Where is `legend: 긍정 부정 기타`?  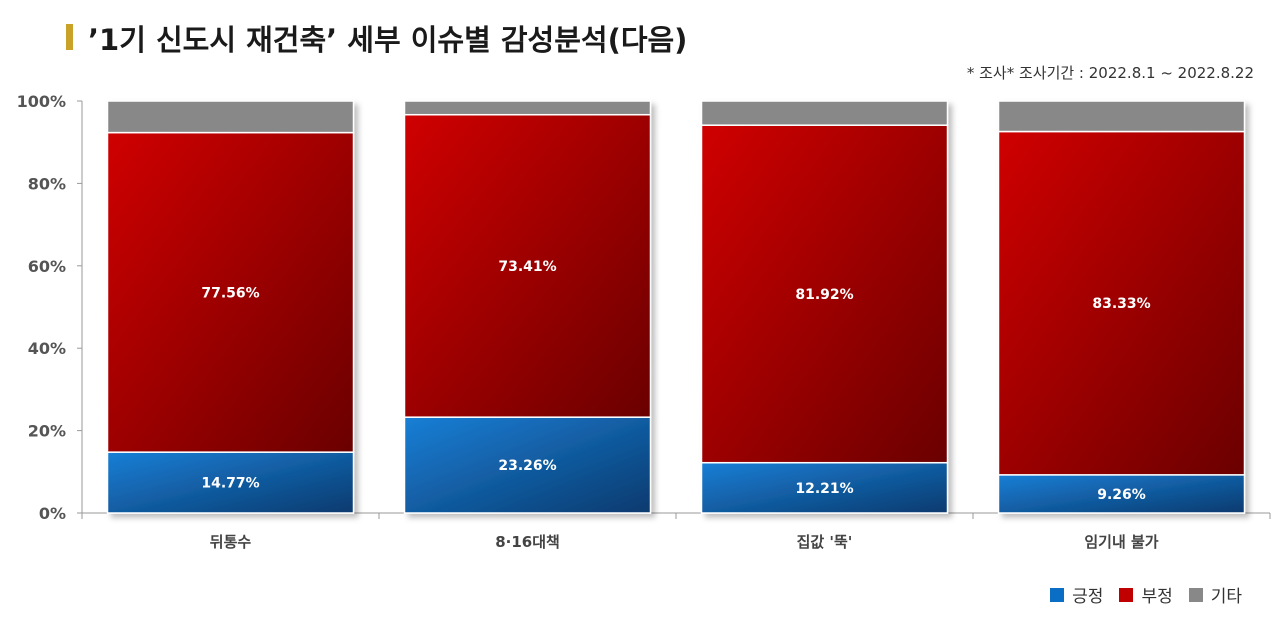
legend: 긍정 부정 기타 is located at coordinates (1146, 594).